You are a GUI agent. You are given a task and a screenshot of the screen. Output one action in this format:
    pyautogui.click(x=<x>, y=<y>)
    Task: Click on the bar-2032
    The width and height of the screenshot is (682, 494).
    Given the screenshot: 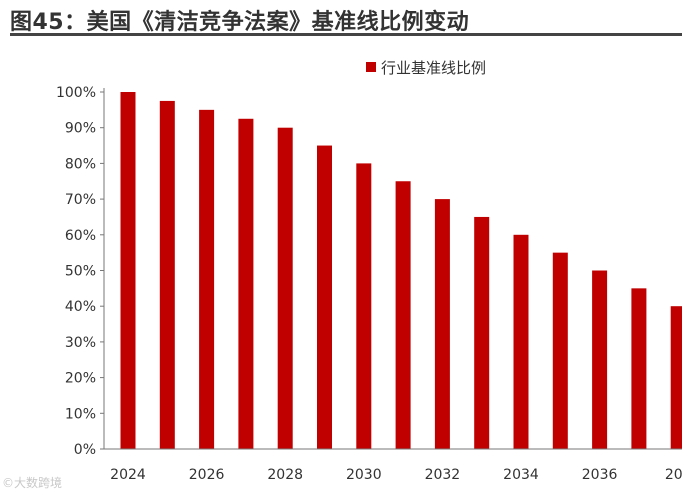 What is the action you would take?
    pyautogui.click(x=442, y=324)
    